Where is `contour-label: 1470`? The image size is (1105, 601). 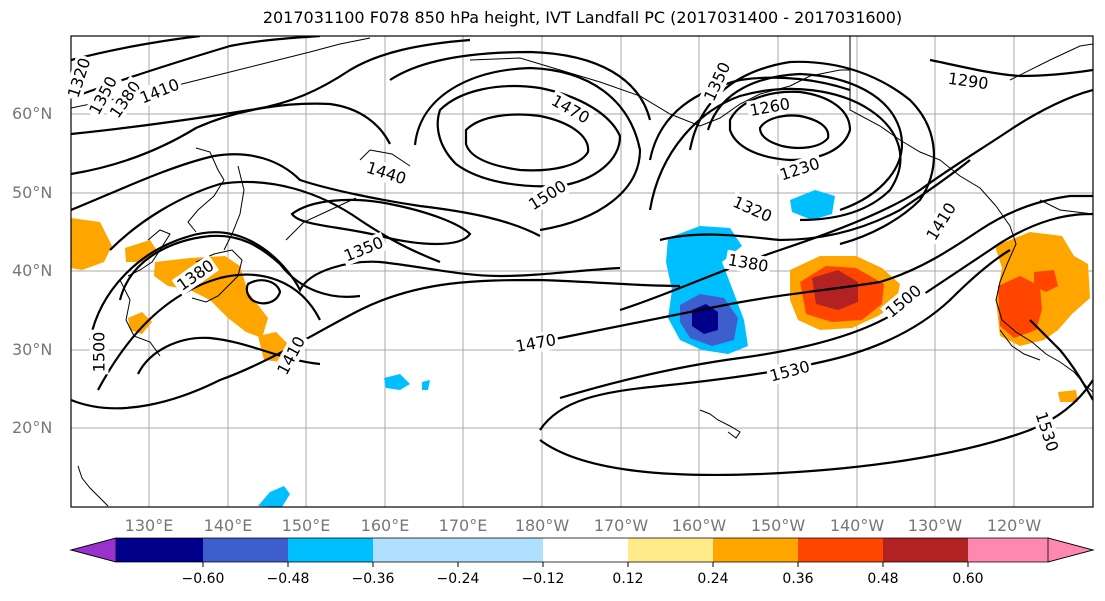
contour-label: 1470 is located at coordinates (535, 343).